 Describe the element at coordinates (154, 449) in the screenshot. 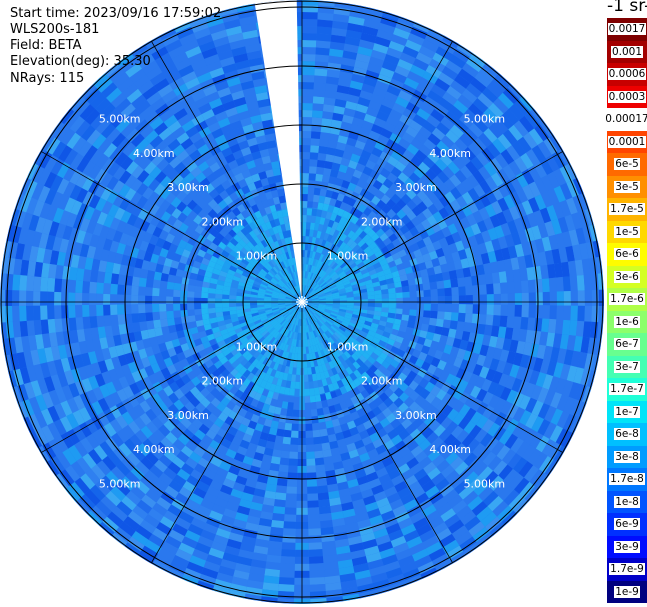

I see `range-ring-label: 4.00km` at that location.